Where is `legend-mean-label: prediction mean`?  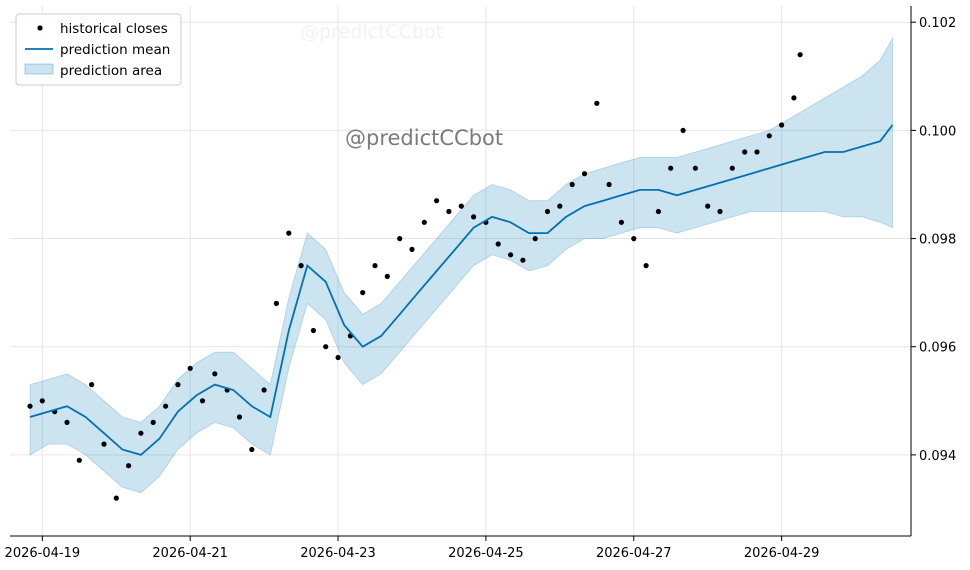 legend-mean-label: prediction mean is located at coordinates (115, 50).